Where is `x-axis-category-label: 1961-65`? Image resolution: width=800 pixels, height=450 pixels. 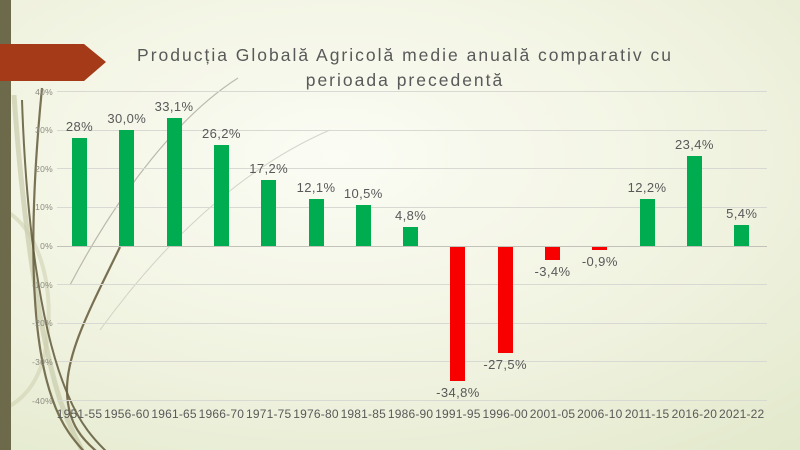 x-axis-category-label: 1961-65 is located at coordinates (174, 414).